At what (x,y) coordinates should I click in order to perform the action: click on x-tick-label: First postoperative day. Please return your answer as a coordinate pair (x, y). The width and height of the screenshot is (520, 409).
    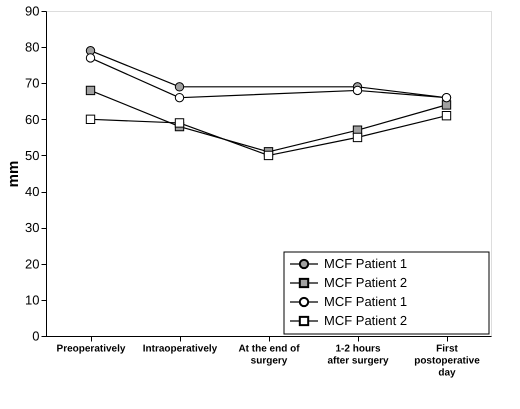
    Looking at the image, I should click on (447, 361).